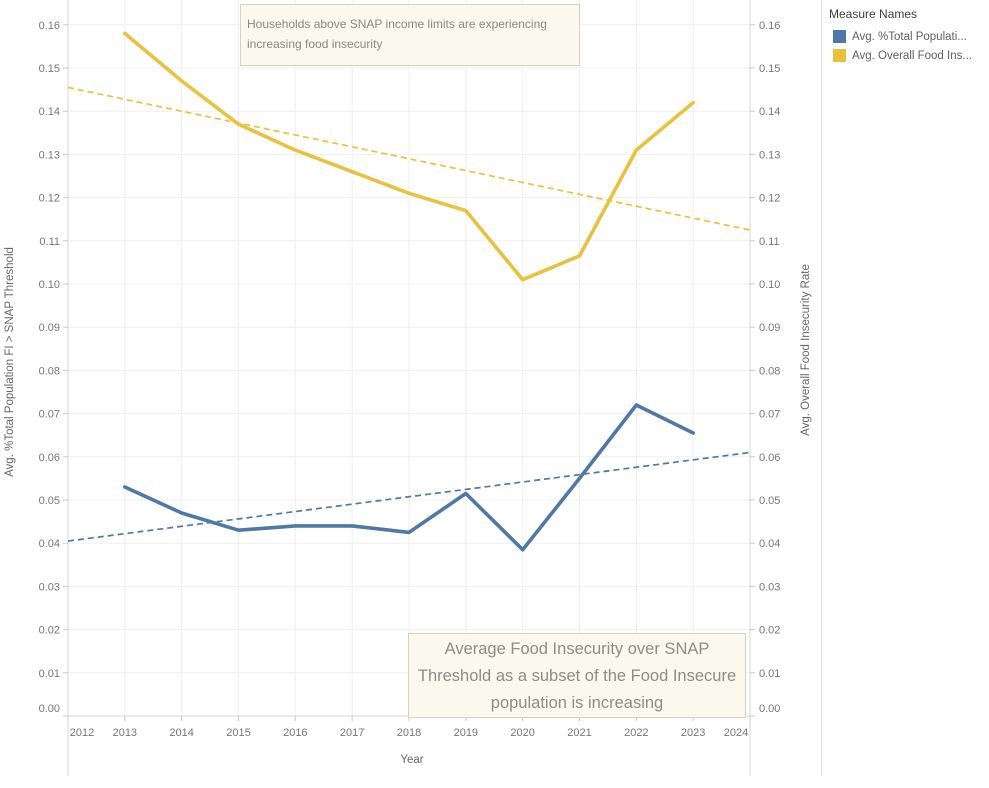 The width and height of the screenshot is (989, 788). Describe the element at coordinates (839, 36) in the screenshot. I see `legend-swatch-blue` at that location.